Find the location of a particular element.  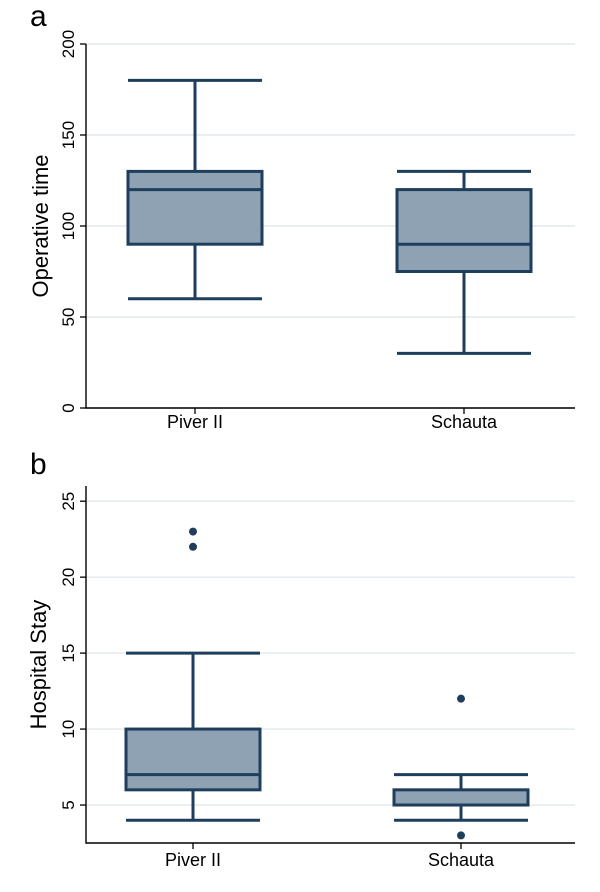

panel-label: b is located at coordinates (38, 464).